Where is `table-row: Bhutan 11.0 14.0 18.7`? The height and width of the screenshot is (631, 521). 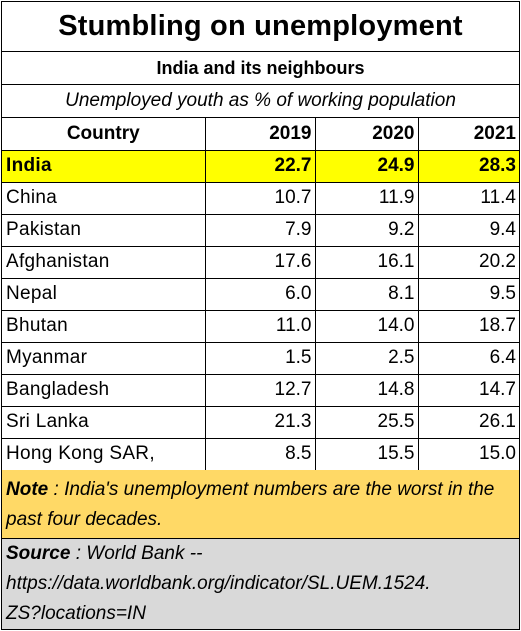 table-row: Bhutan 11.0 14.0 18.7 is located at coordinates (260, 326).